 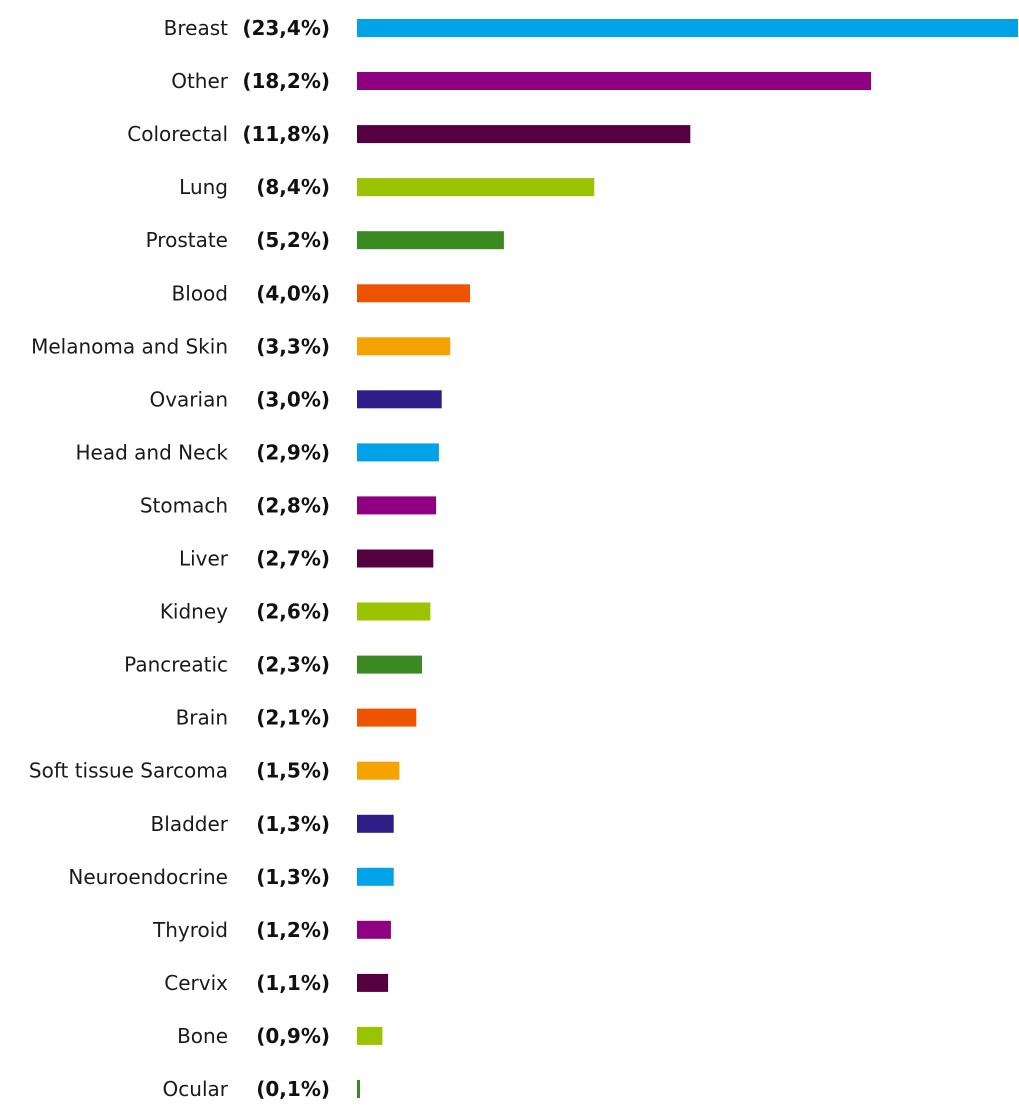 I want to click on bar-other, so click(x=614, y=81).